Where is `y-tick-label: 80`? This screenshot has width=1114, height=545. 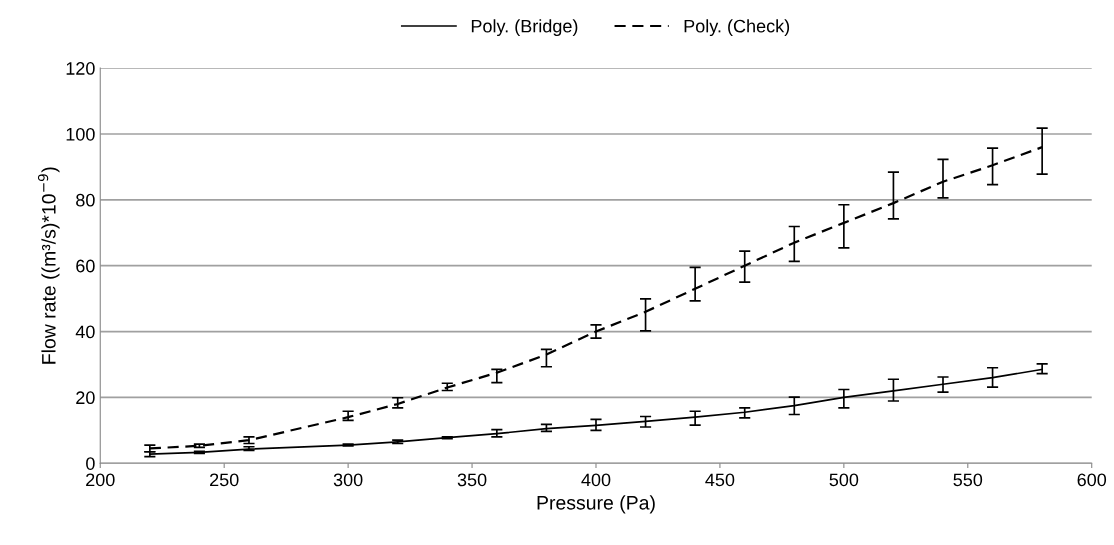 y-tick-label: 80 is located at coordinates (85, 200).